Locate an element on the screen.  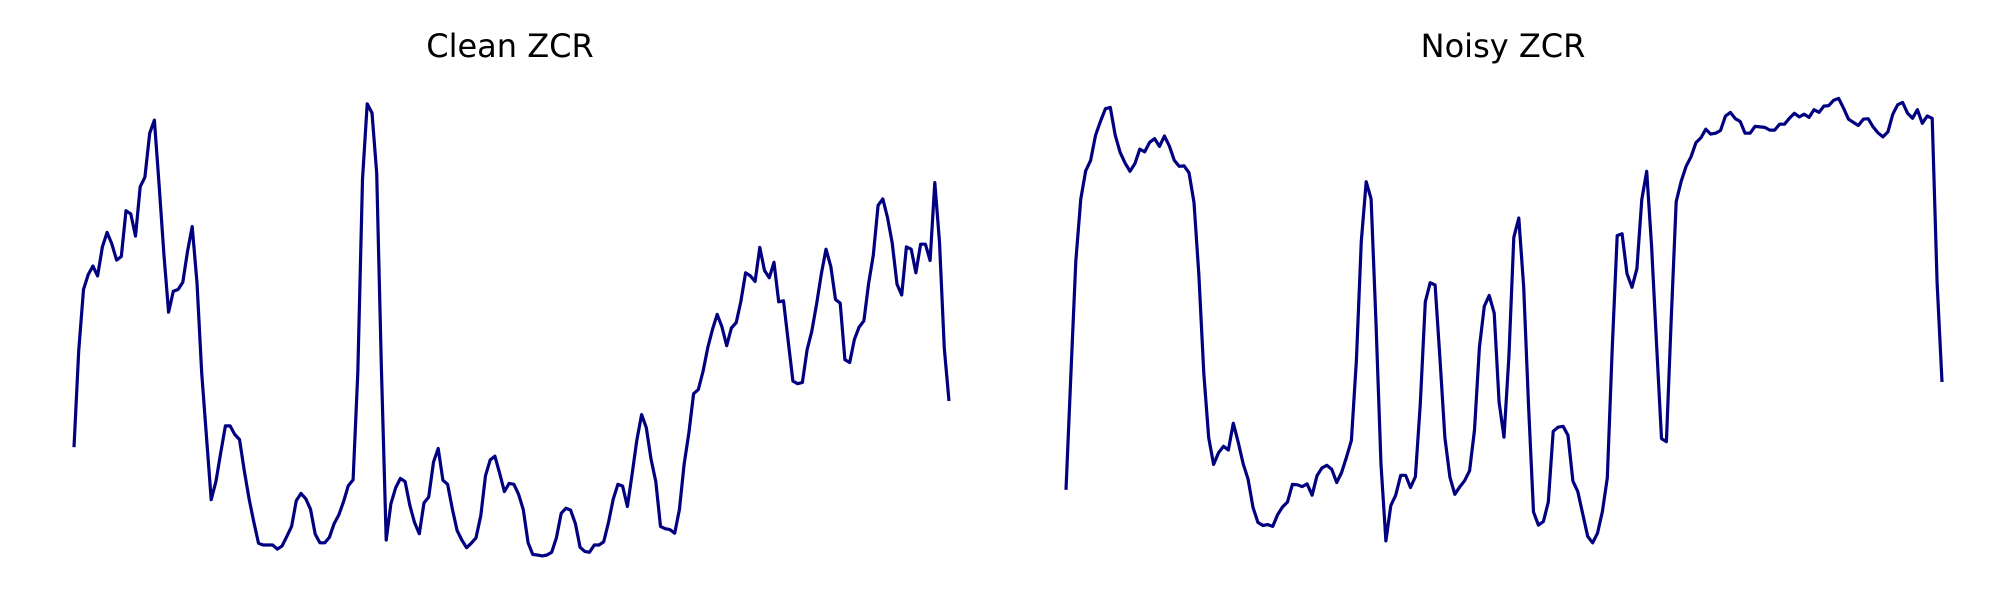
chart-title-clean: Clean ZCR is located at coordinates (509, 46).